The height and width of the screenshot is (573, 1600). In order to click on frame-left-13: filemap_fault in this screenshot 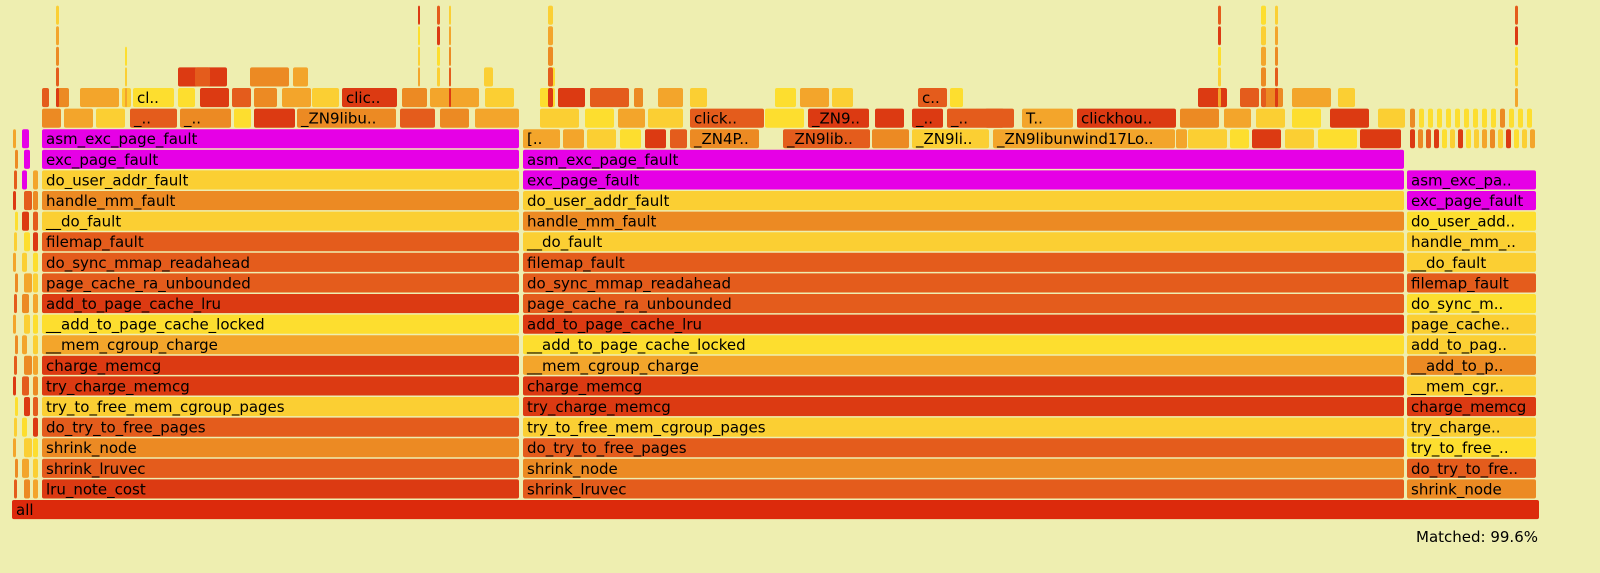, I will do `click(280, 242)`.